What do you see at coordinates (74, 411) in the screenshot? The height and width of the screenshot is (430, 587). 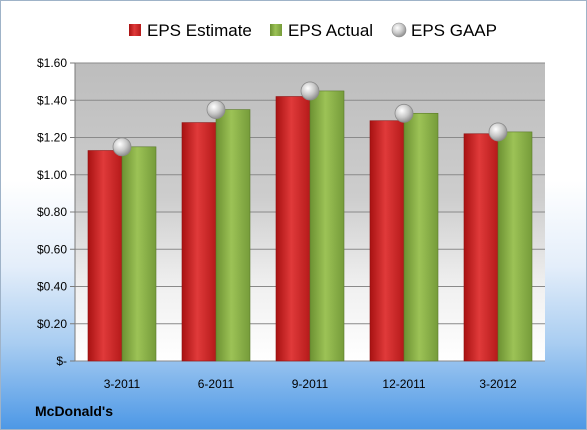 I see `company-name: McDonald's` at bounding box center [74, 411].